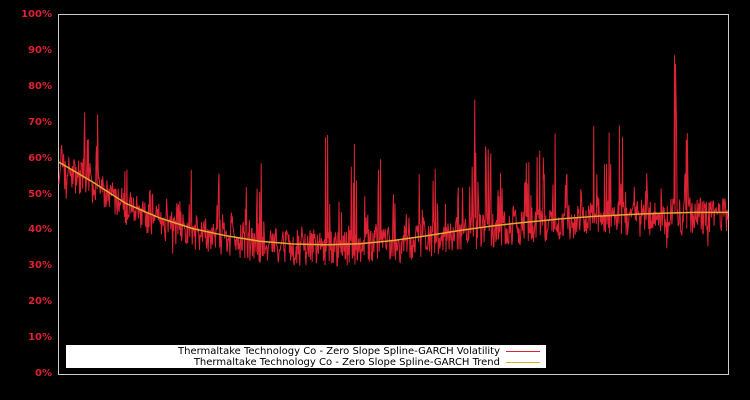  I want to click on y-tick-label: 10%, so click(40, 338).